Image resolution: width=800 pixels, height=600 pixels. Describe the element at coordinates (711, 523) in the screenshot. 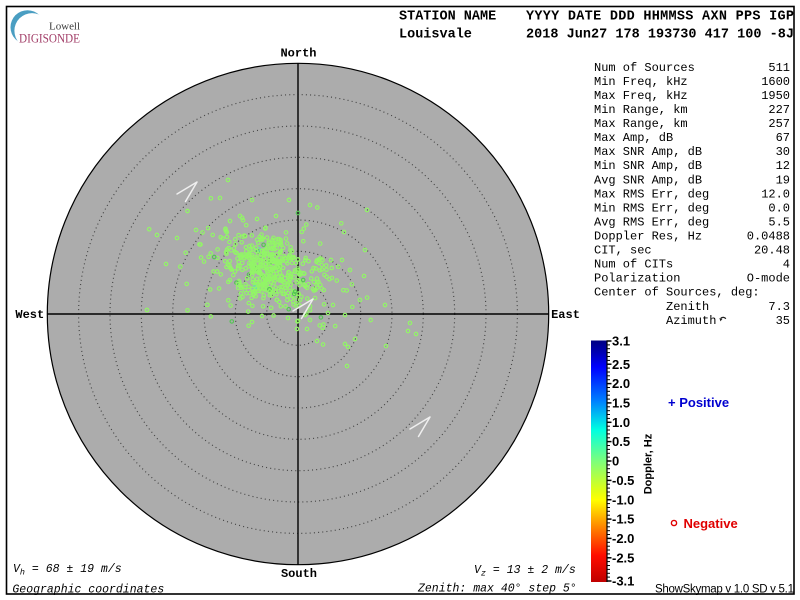

I see `svg-text: Negative` at that location.